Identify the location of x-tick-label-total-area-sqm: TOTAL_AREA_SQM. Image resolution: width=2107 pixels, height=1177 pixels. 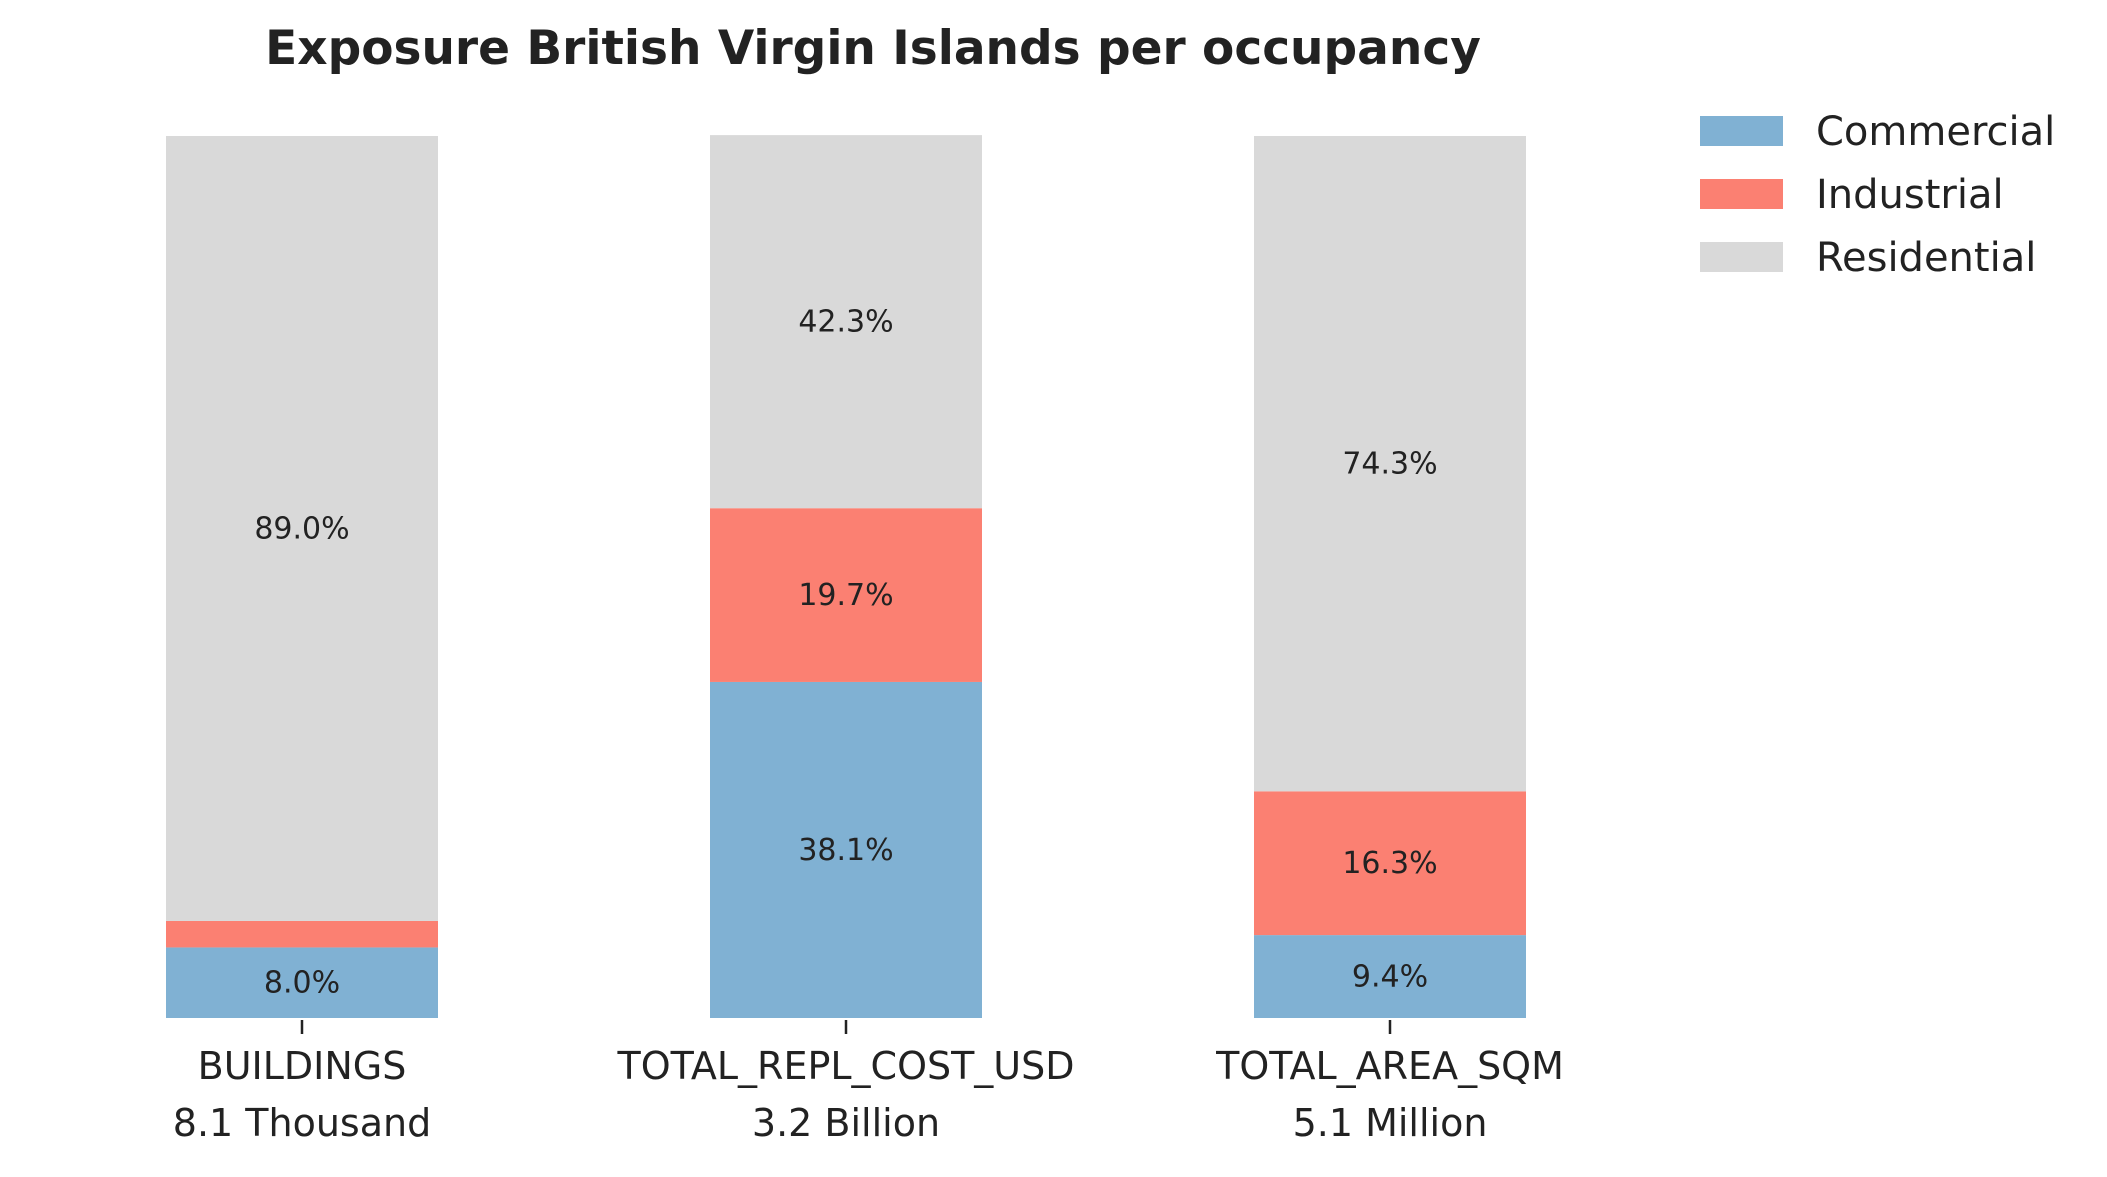
(1389, 1066).